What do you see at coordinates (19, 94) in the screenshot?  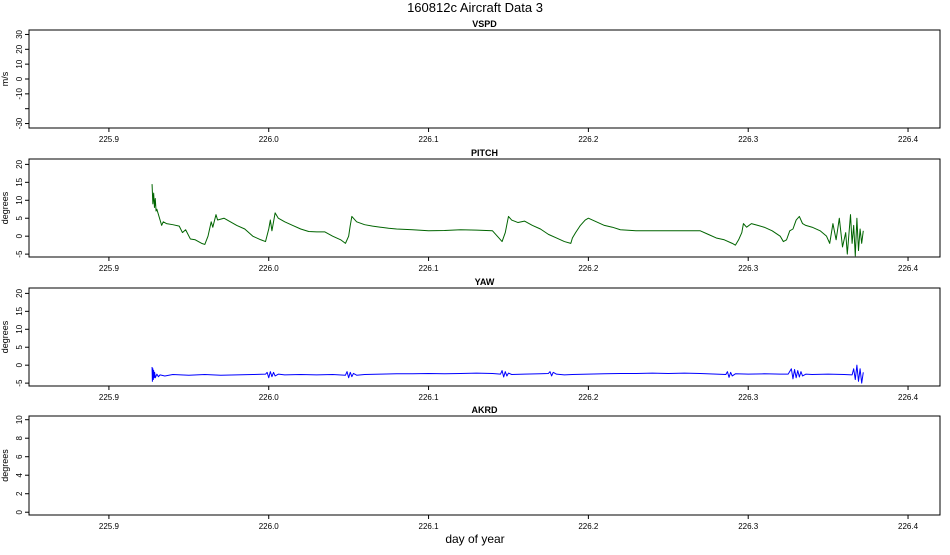 I see `y-tick-label: -10` at bounding box center [19, 94].